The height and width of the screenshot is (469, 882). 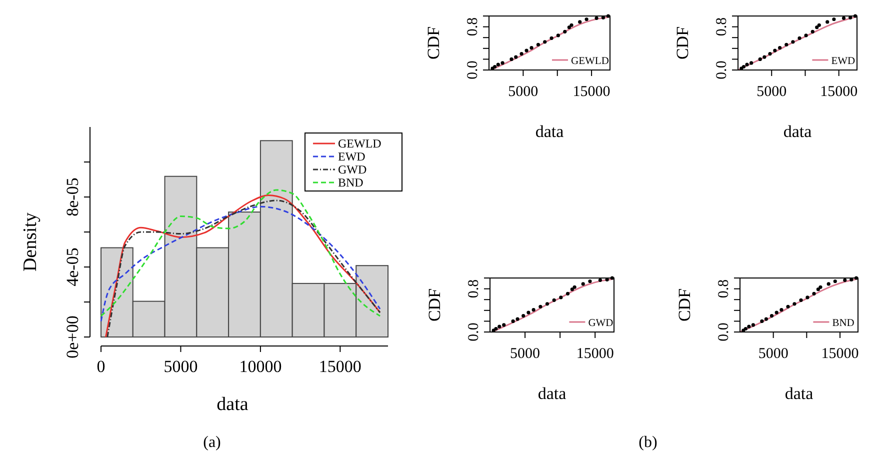 What do you see at coordinates (260, 366) in the screenshot?
I see `x-tick-label: 10000` at bounding box center [260, 366].